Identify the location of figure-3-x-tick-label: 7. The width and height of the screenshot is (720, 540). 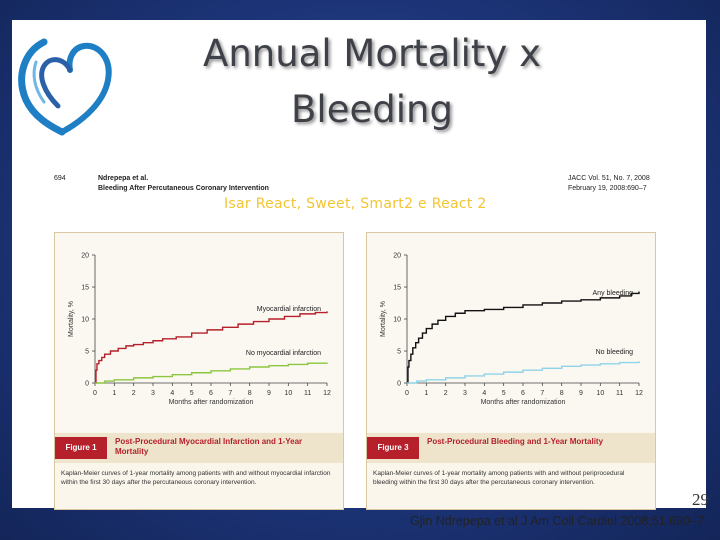
(542, 393).